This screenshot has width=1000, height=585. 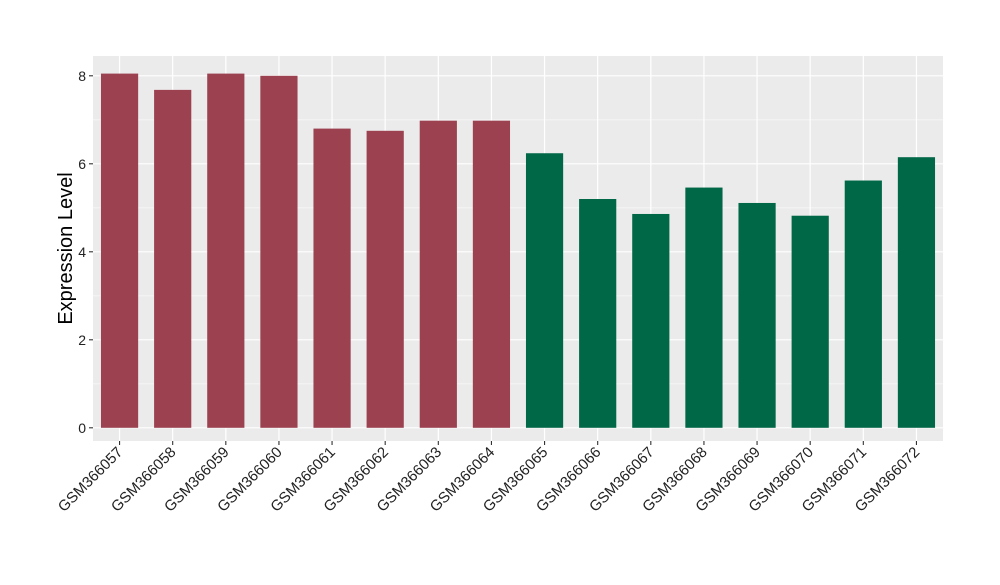 I want to click on y-tick-label: 2, so click(x=82, y=340).